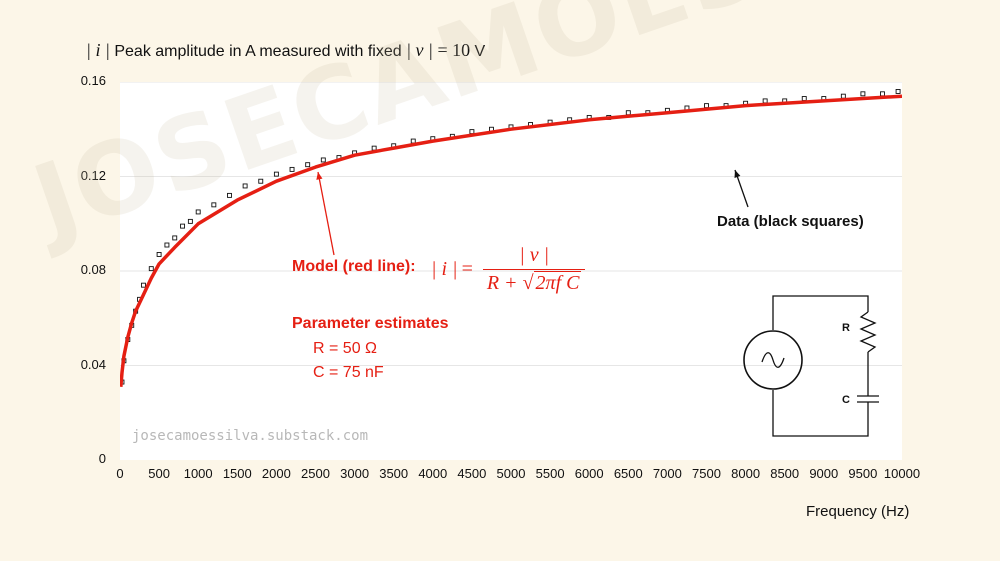 This screenshot has height=561, width=1000. What do you see at coordinates (354, 266) in the screenshot?
I see `model-annotation: Model (red line):` at bounding box center [354, 266].